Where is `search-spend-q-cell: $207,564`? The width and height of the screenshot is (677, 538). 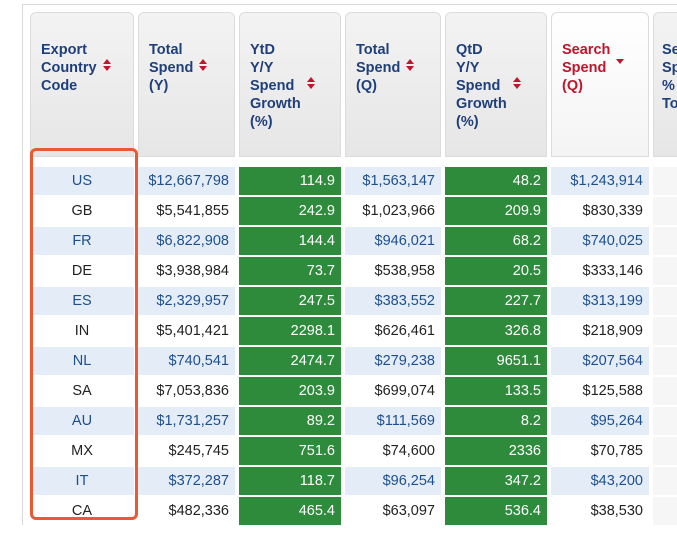
search-spend-q-cell: $207,564 is located at coordinates (600, 361).